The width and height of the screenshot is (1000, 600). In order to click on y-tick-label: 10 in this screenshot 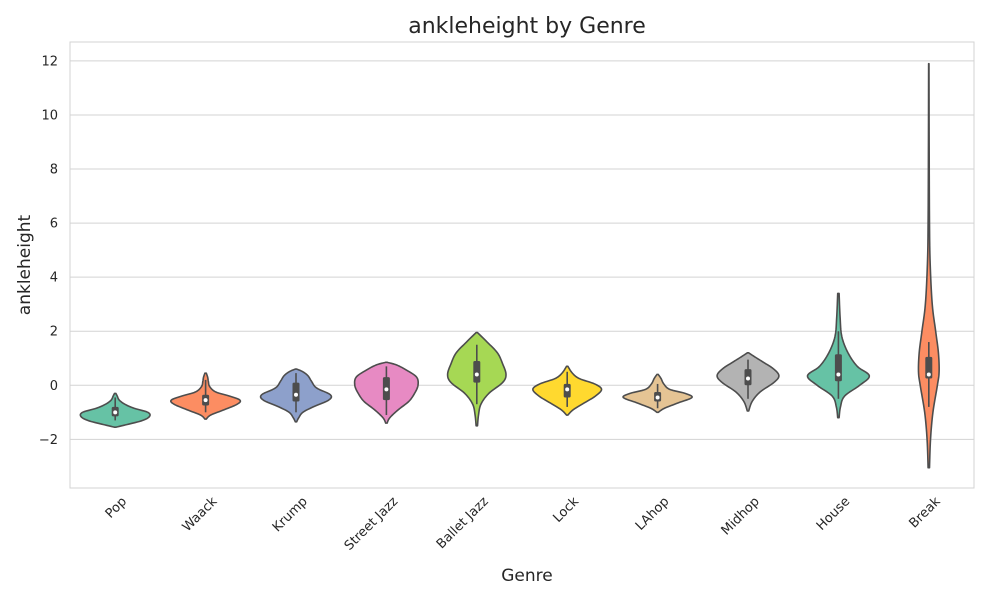, I will do `click(49, 115)`.